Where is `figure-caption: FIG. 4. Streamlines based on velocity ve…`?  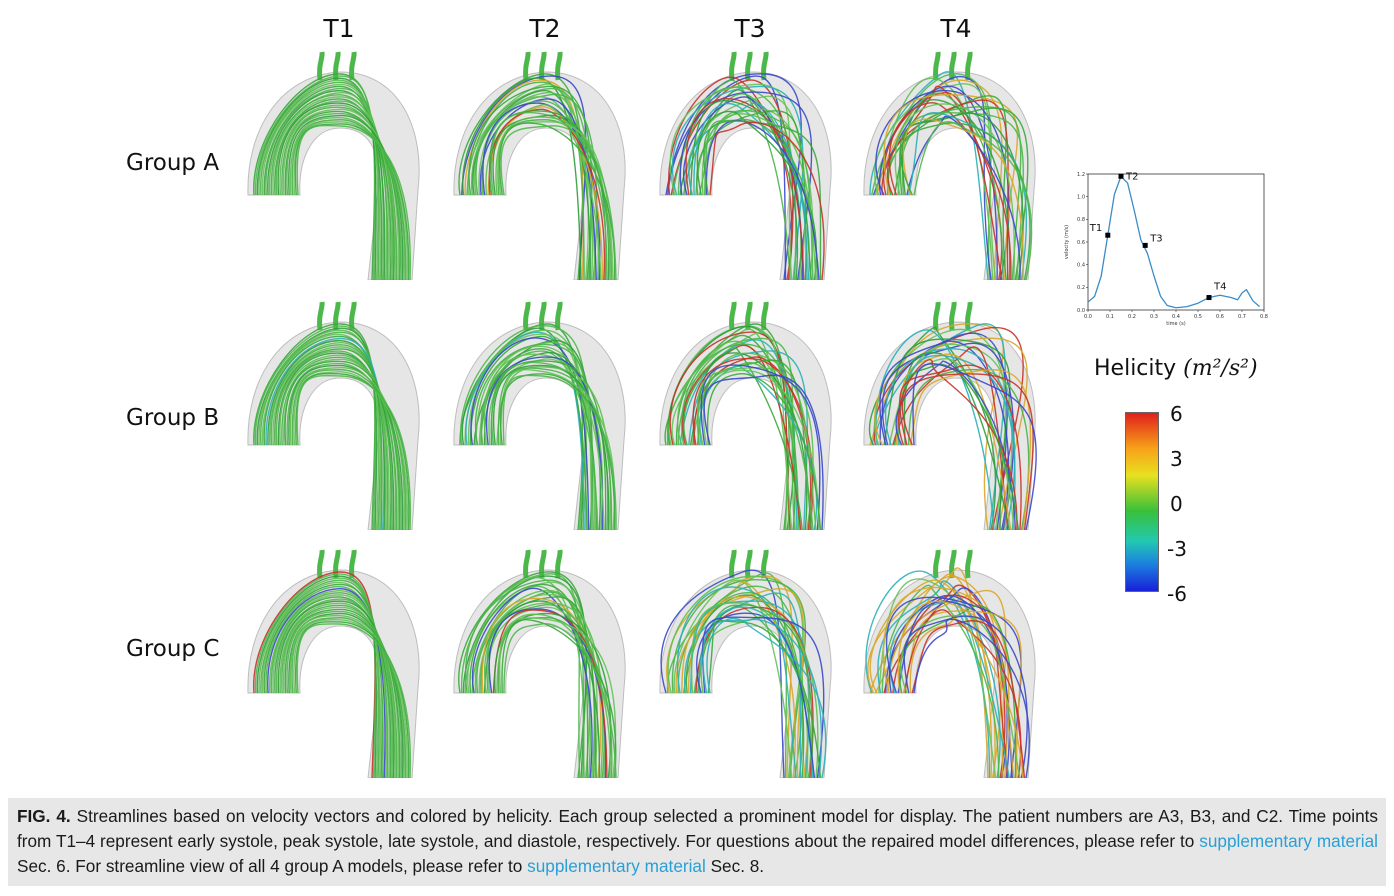
figure-caption: FIG. 4. Streamlines based on velocity ve… is located at coordinates (697, 842).